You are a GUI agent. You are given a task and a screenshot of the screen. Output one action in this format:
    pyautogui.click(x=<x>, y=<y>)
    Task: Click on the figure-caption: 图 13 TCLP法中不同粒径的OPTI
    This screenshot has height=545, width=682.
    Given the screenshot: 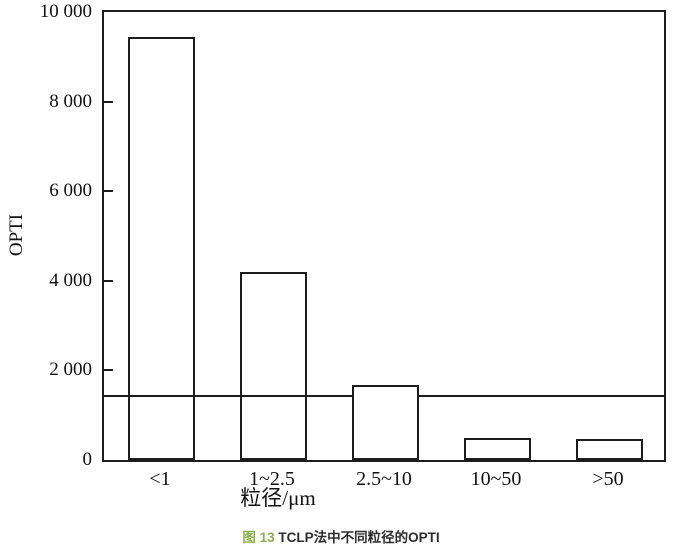 What is the action you would take?
    pyautogui.click(x=341, y=535)
    